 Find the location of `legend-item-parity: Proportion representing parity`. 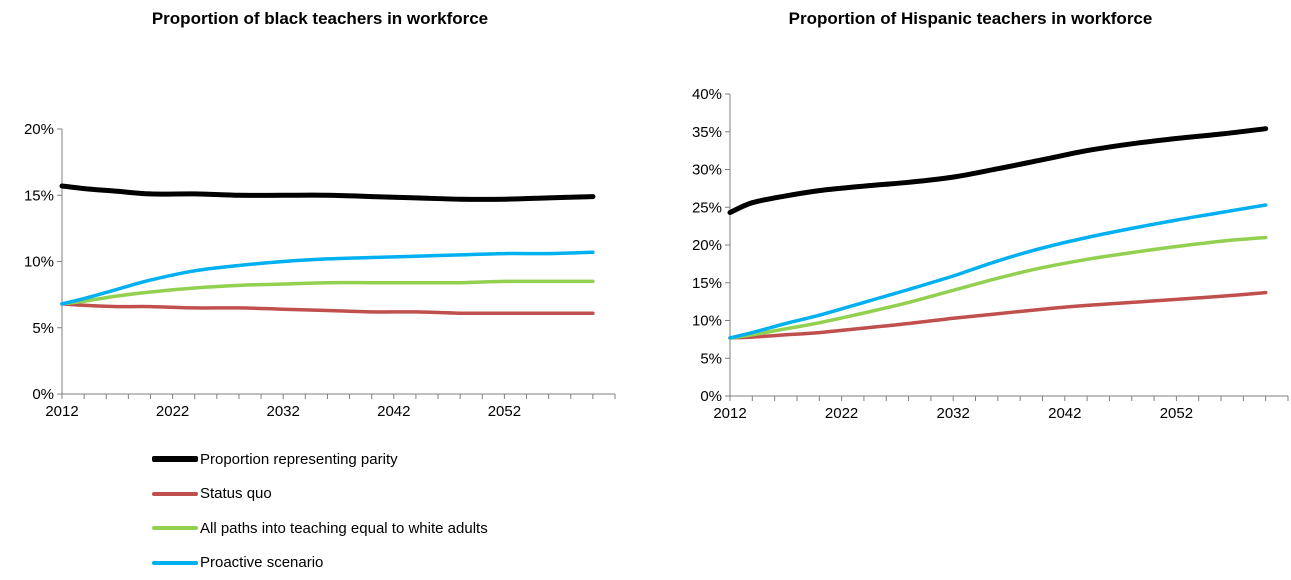

legend-item-parity: Proportion representing parity is located at coordinates (382, 459).